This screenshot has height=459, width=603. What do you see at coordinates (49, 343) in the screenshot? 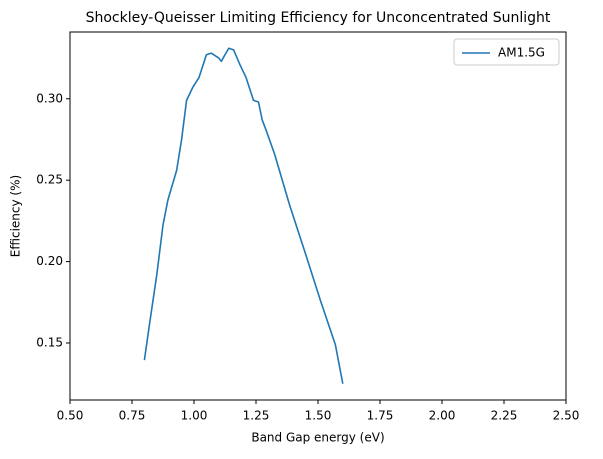
I see `y-tick-label: 0.15` at bounding box center [49, 343].